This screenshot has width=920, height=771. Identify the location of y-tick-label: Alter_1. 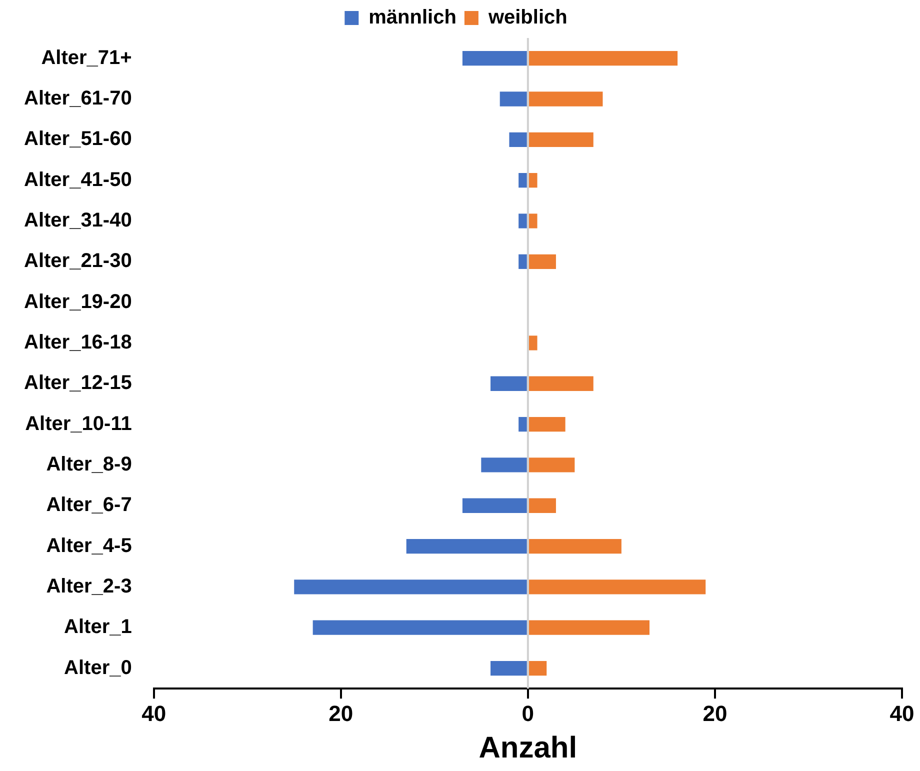
(98, 627).